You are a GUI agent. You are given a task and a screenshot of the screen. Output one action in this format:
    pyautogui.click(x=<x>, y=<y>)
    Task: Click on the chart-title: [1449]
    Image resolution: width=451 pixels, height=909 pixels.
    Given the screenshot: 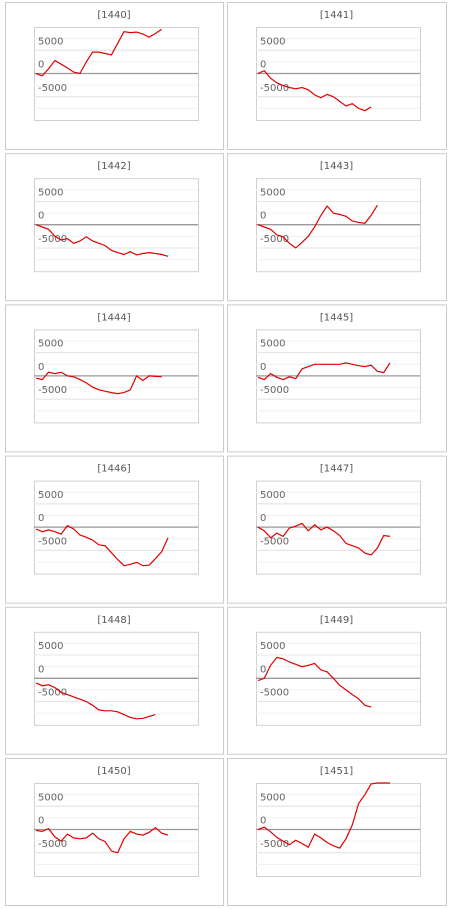 What is the action you would take?
    pyautogui.click(x=336, y=620)
    